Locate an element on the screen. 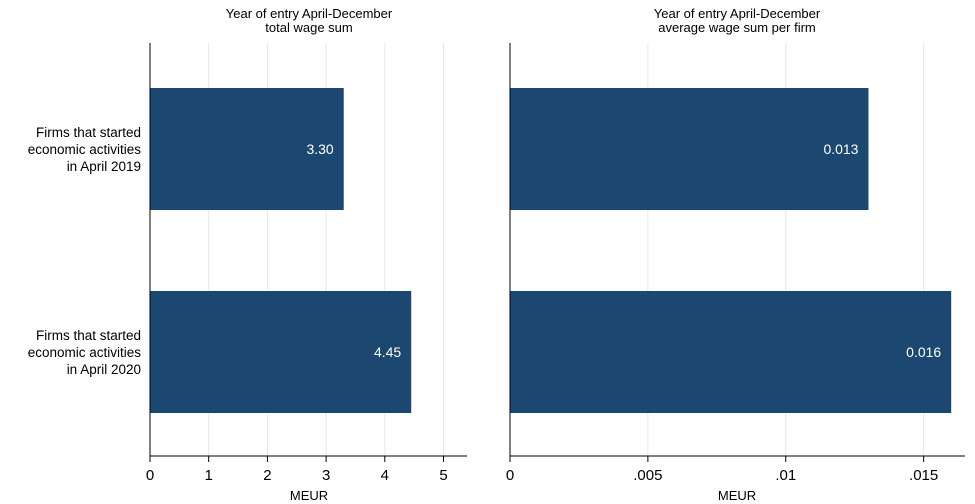 The image size is (975, 504). panel2-tick-label-1: .005 is located at coordinates (647, 475).